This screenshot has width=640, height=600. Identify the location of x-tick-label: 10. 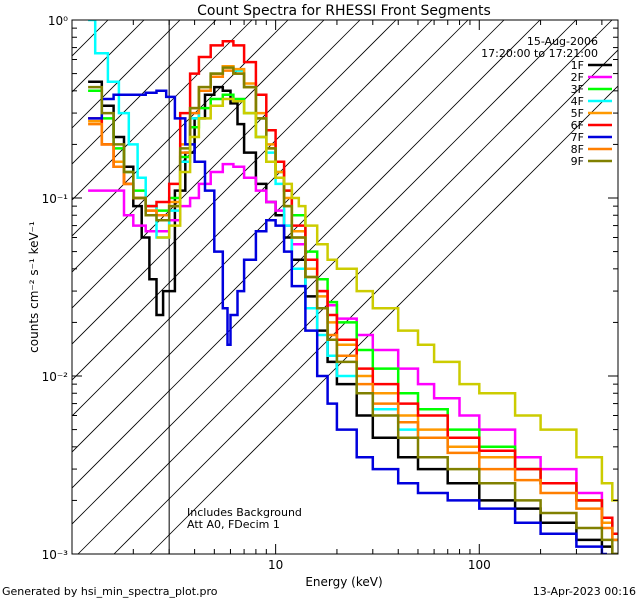
(275, 565).